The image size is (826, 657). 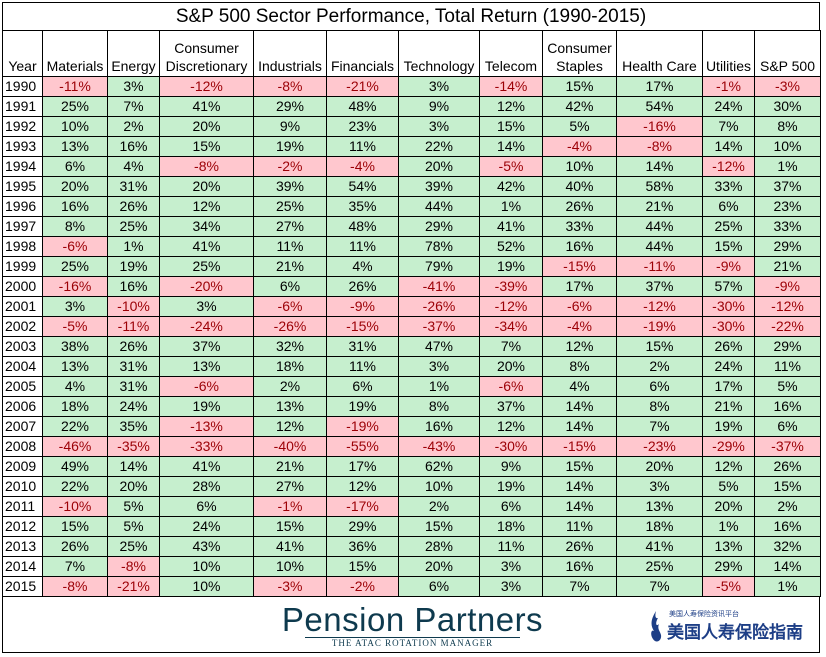 I want to click on return-cell: 20%, so click(x=511, y=366).